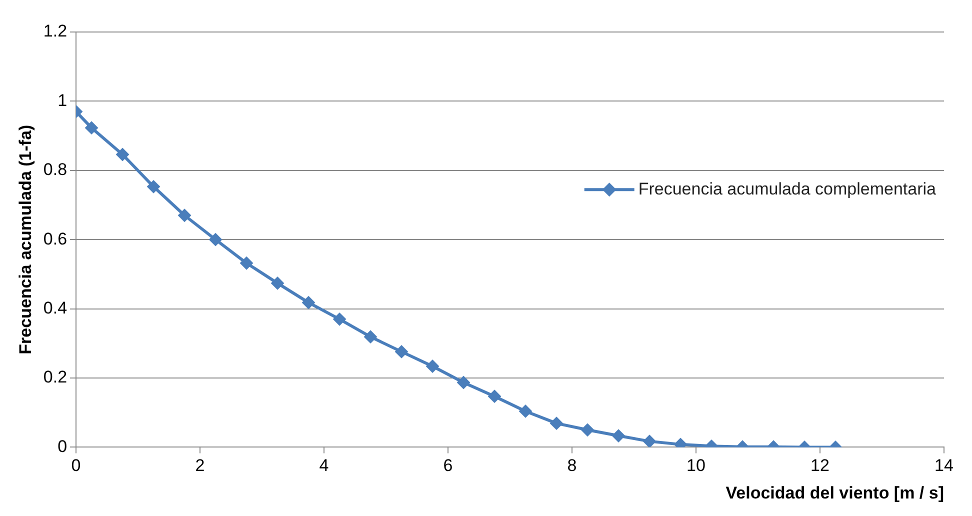 The width and height of the screenshot is (972, 516). I want to click on y-tick-label: 0.8, so click(55, 170).